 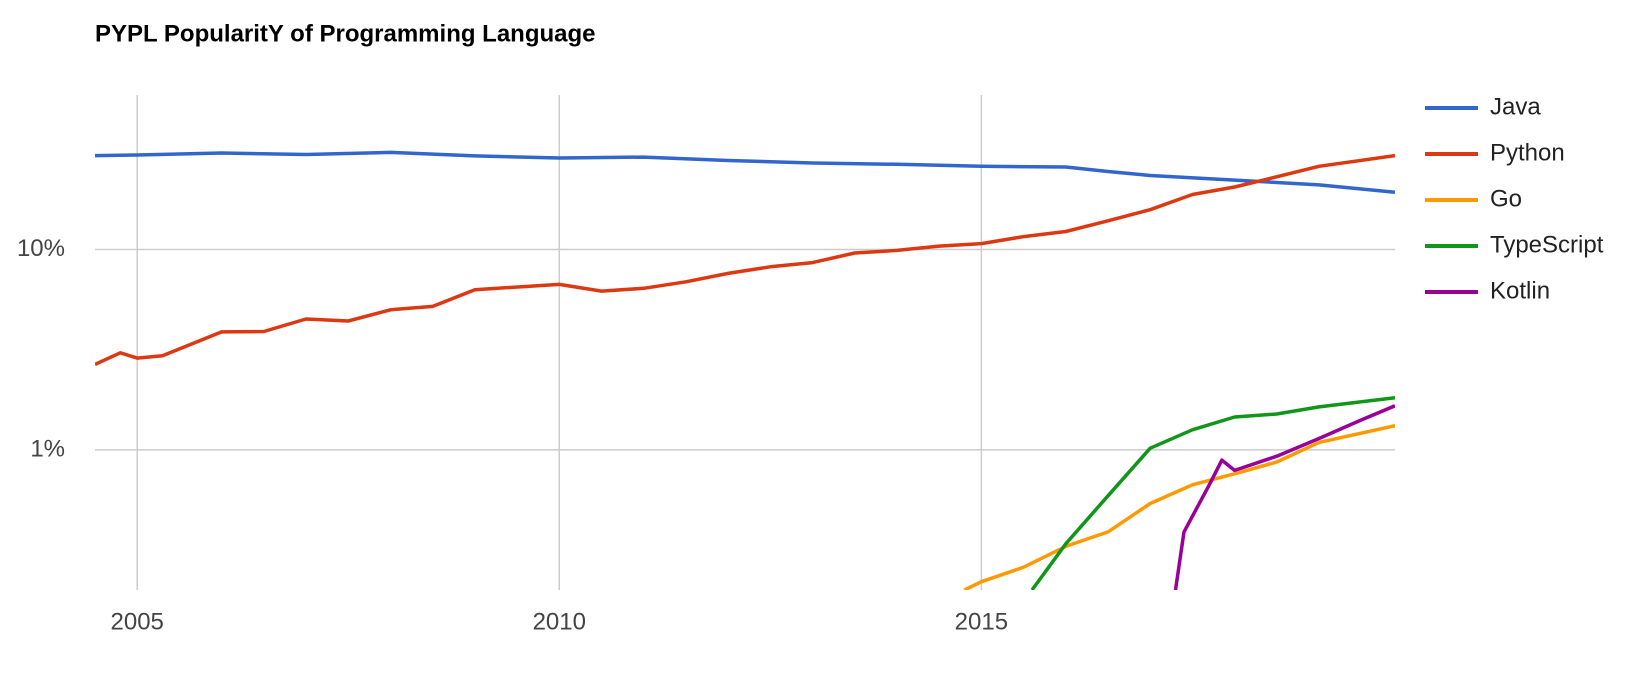 What do you see at coordinates (1515, 106) in the screenshot?
I see `legend-label: Java` at bounding box center [1515, 106].